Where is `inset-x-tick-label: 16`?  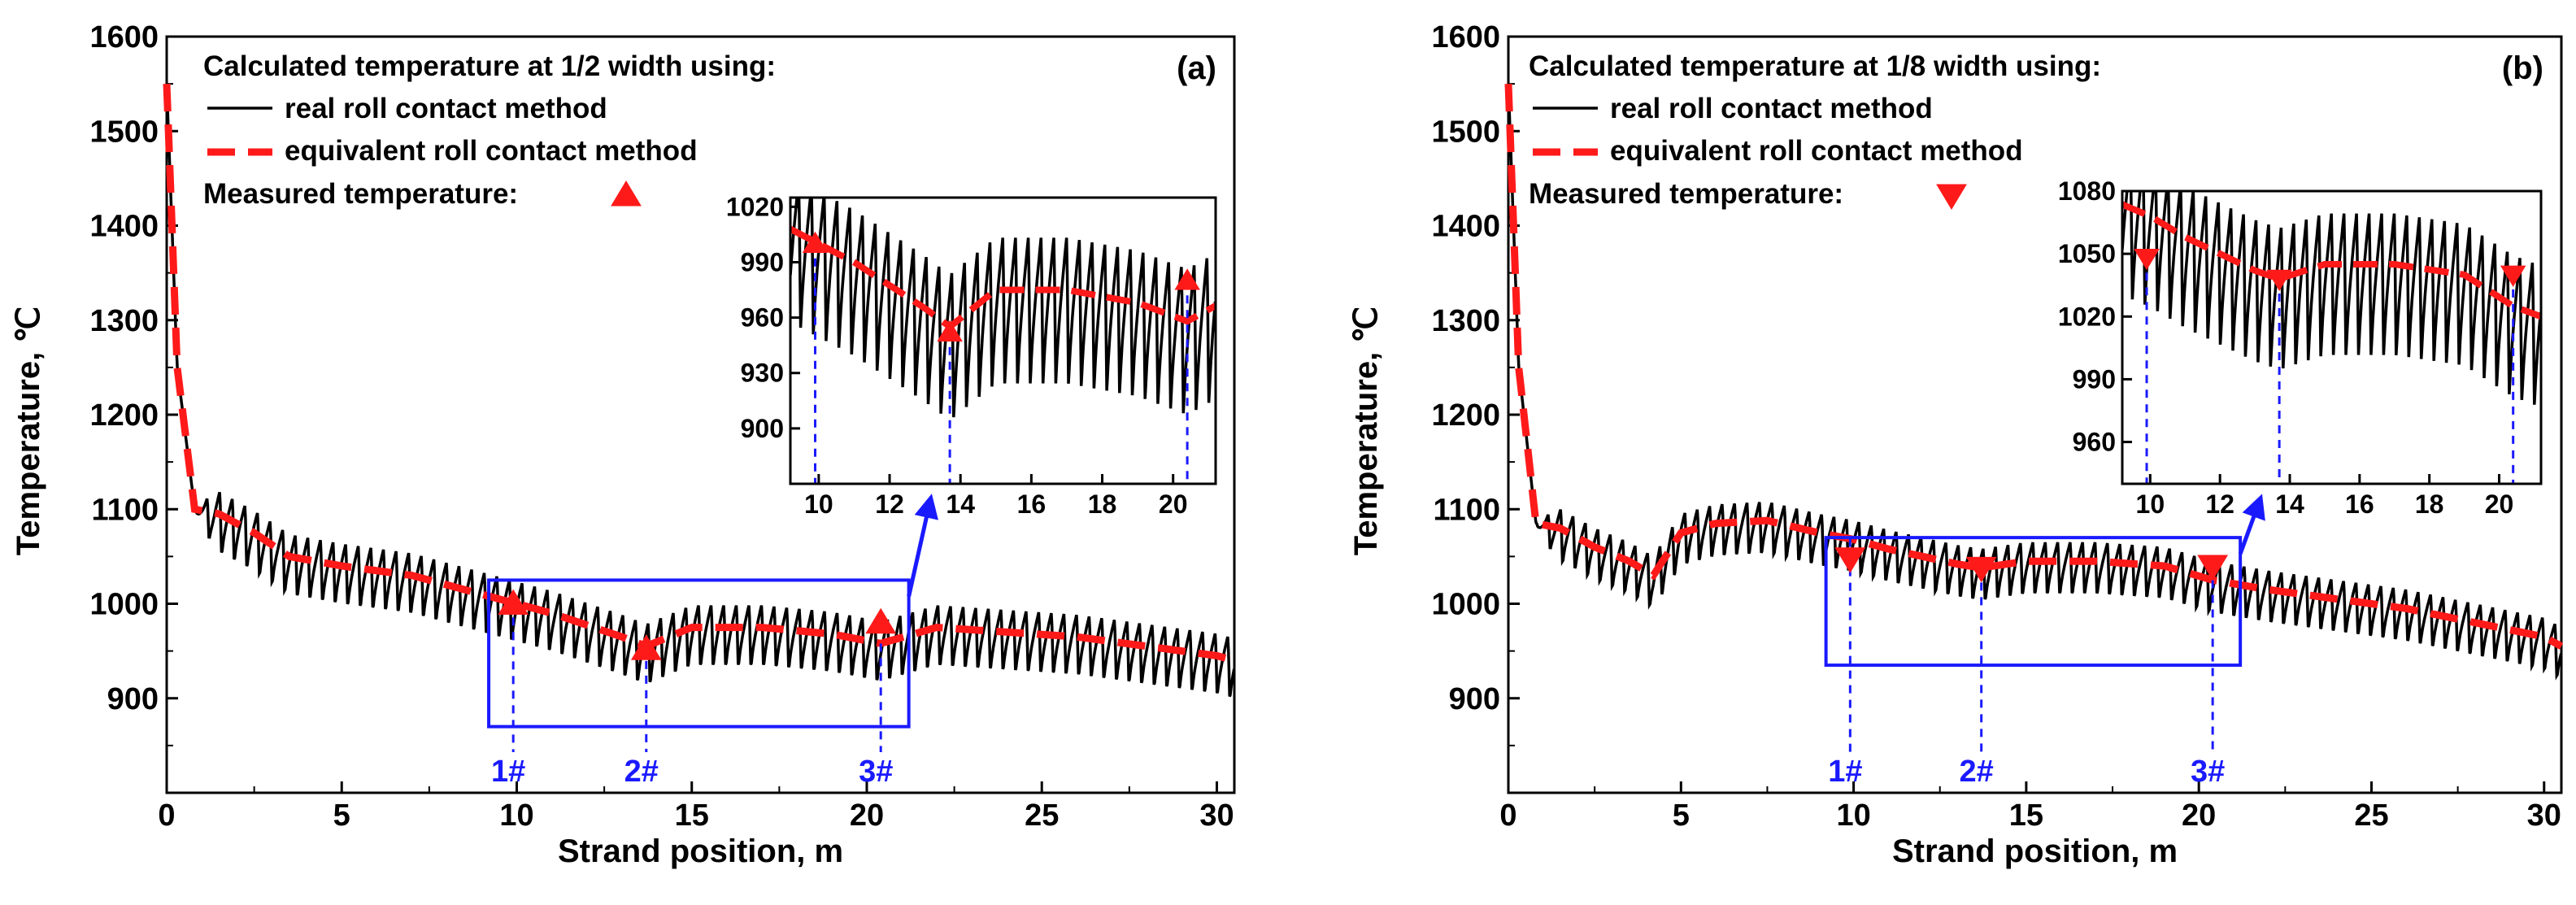
inset-x-tick-label: 16 is located at coordinates (2359, 504).